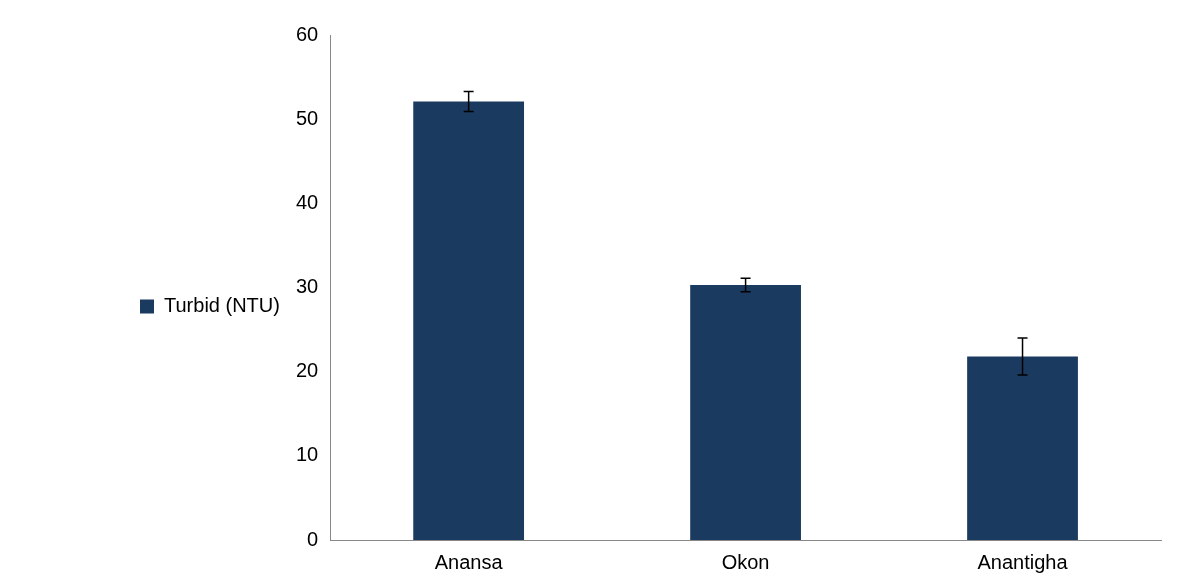 This screenshot has width=1186, height=578. I want to click on y-tick-label: 10, so click(307, 454).